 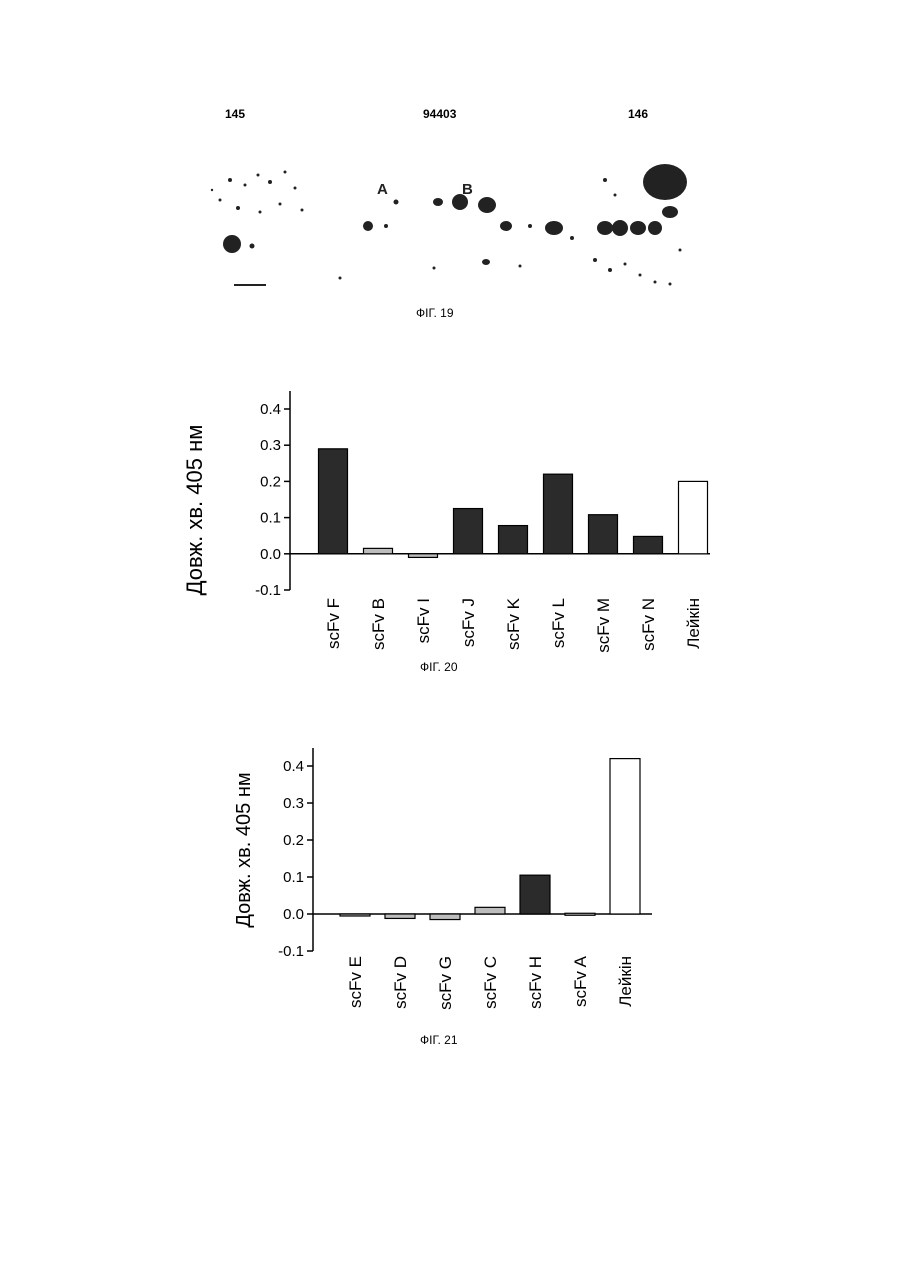 I want to click on category-label: scFv A, so click(x=580, y=981).